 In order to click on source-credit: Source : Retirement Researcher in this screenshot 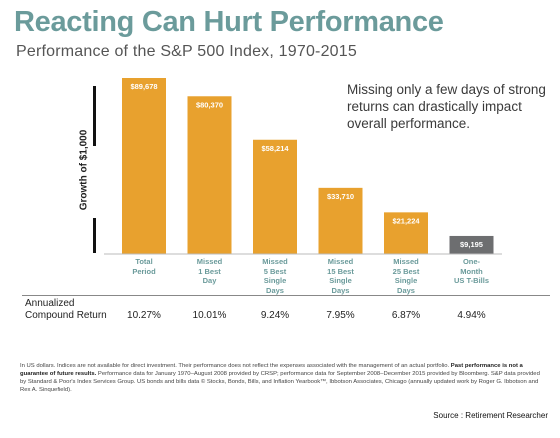, I will do `click(490, 415)`.